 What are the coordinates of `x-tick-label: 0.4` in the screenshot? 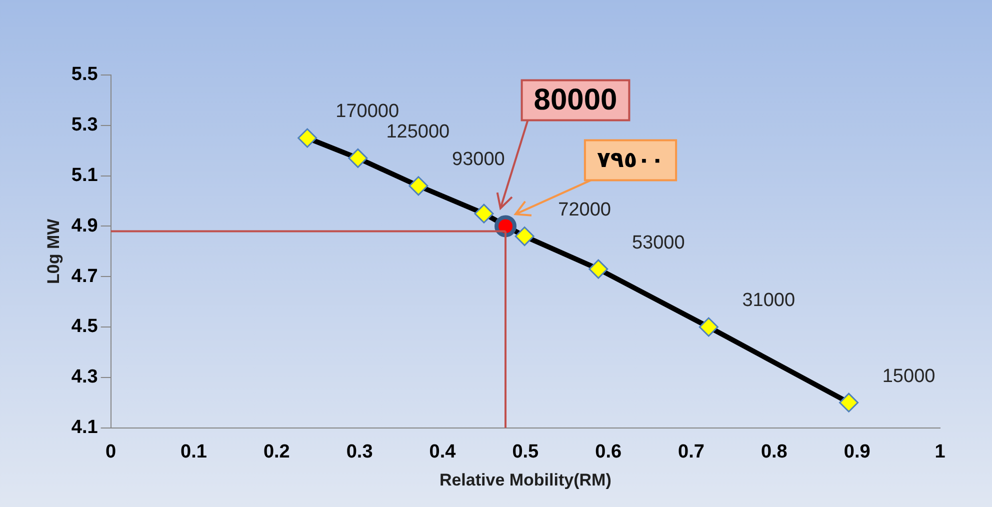 It's located at (442, 451).